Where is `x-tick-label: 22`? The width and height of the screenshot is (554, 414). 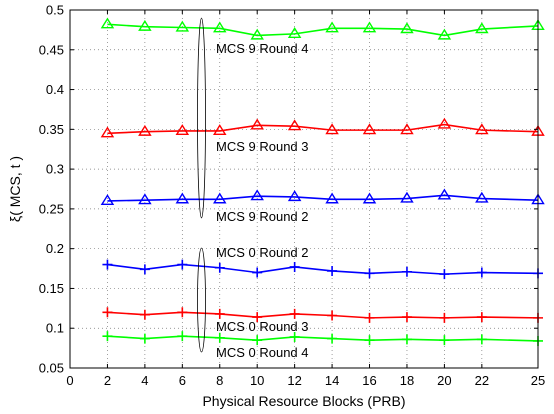 x-tick-label: 22 is located at coordinates (482, 380).